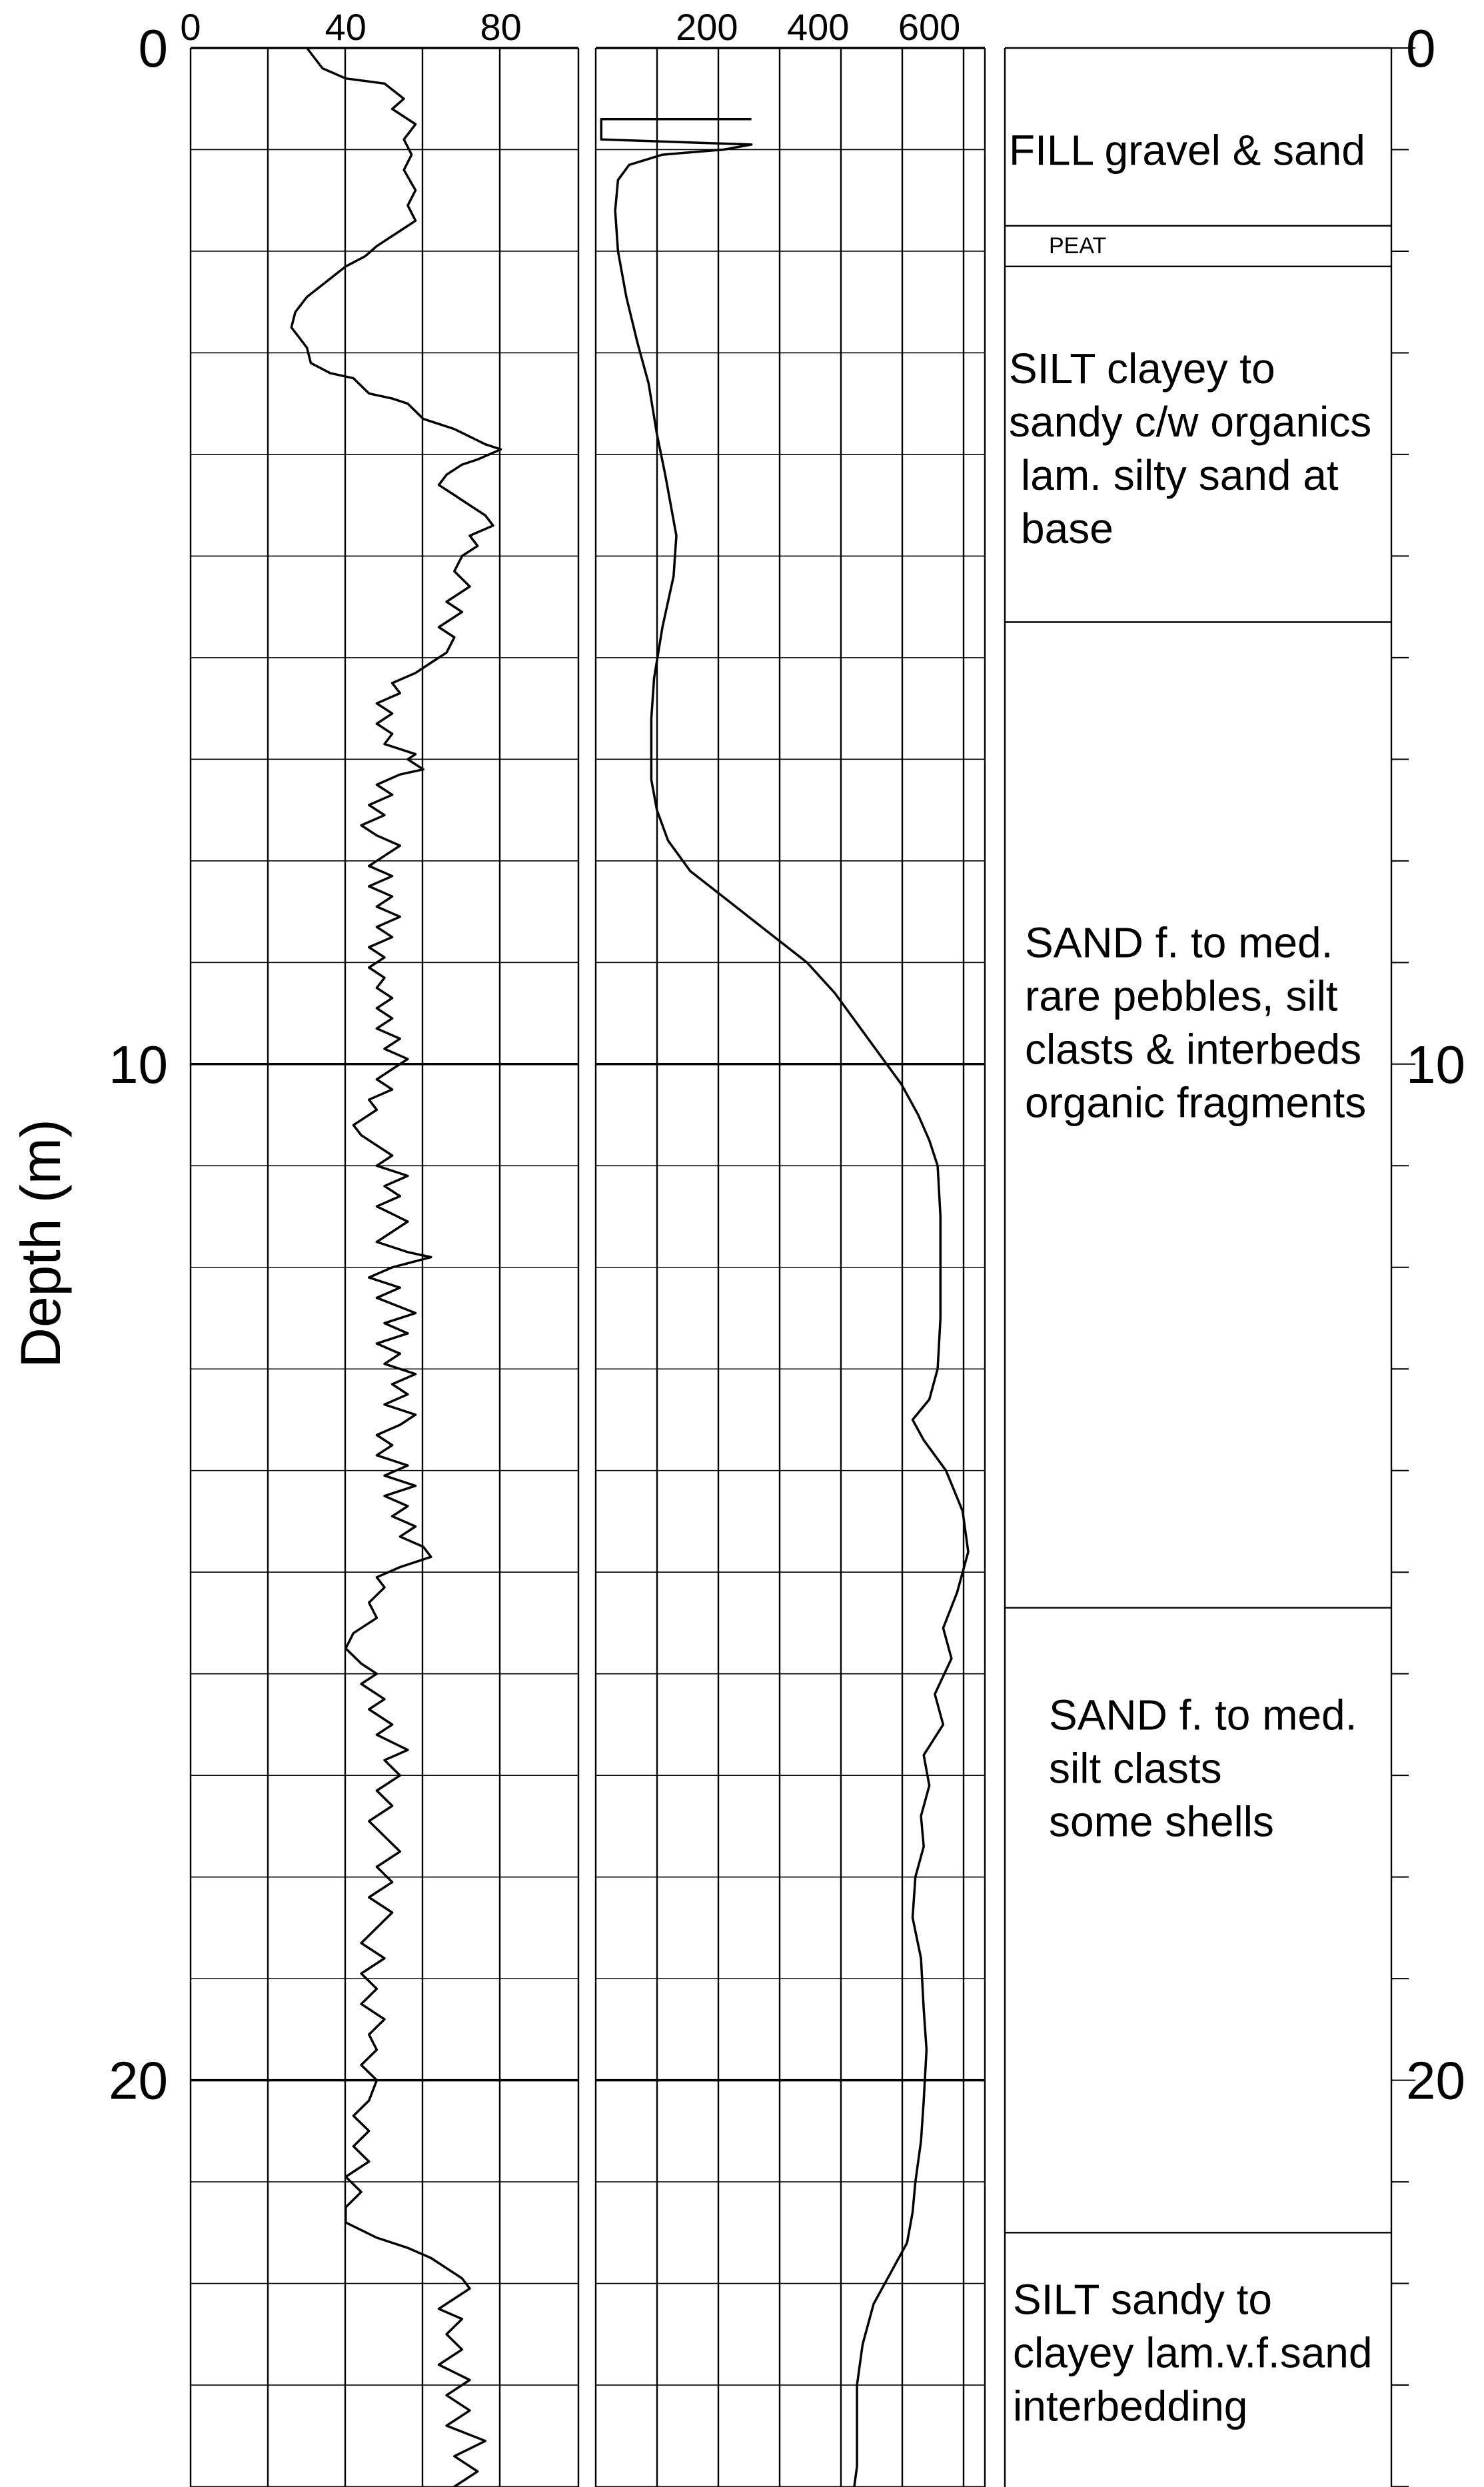  I want to click on lithology-label-line: SILT sandy to, so click(1142, 2299).